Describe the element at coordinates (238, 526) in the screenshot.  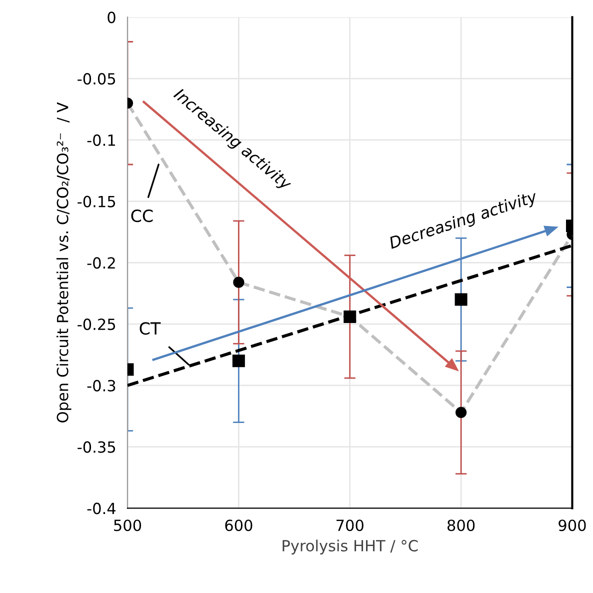
I see `x-tick-label: 600` at that location.